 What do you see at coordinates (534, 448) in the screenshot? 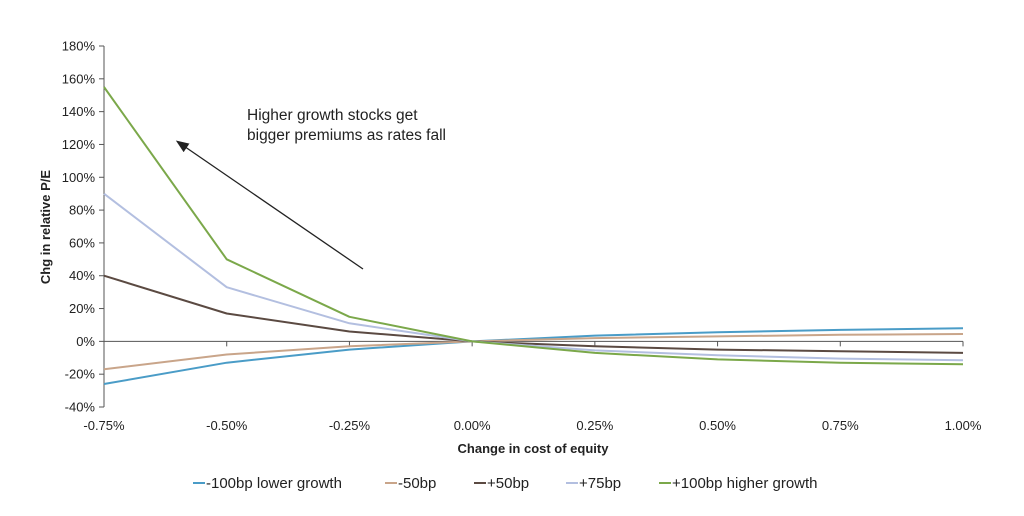
I see `x-axis-title: Change in cost of equity` at bounding box center [534, 448].